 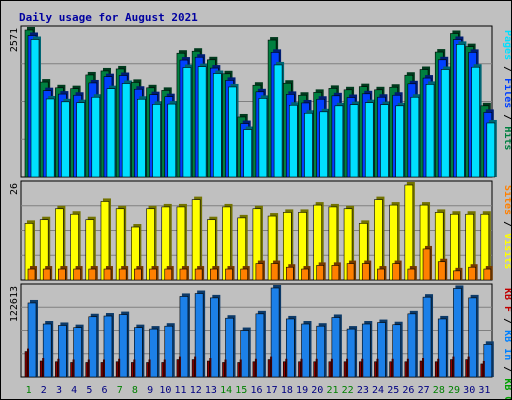 I want to click on bar-kb-f-6-shadow, so click(x=103, y=368).